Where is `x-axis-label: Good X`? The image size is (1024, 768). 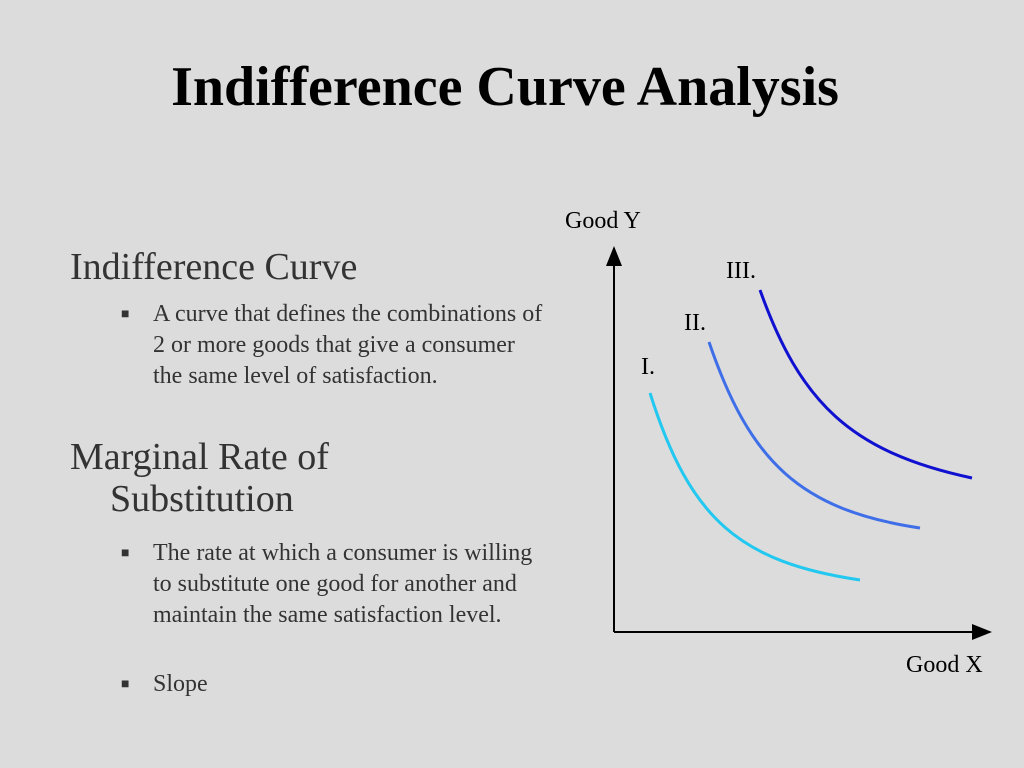 x-axis-label: Good X is located at coordinates (944, 665).